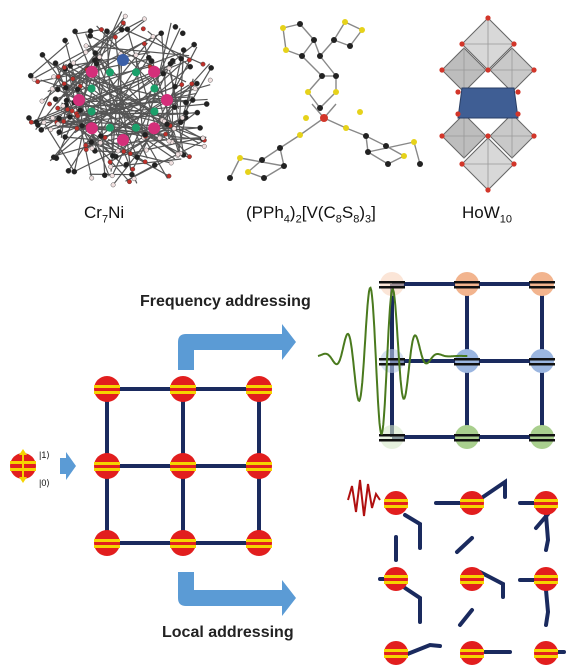 The image size is (566, 668). What do you see at coordinates (488, 103) in the screenshot?
I see `holmium-center` at bounding box center [488, 103].